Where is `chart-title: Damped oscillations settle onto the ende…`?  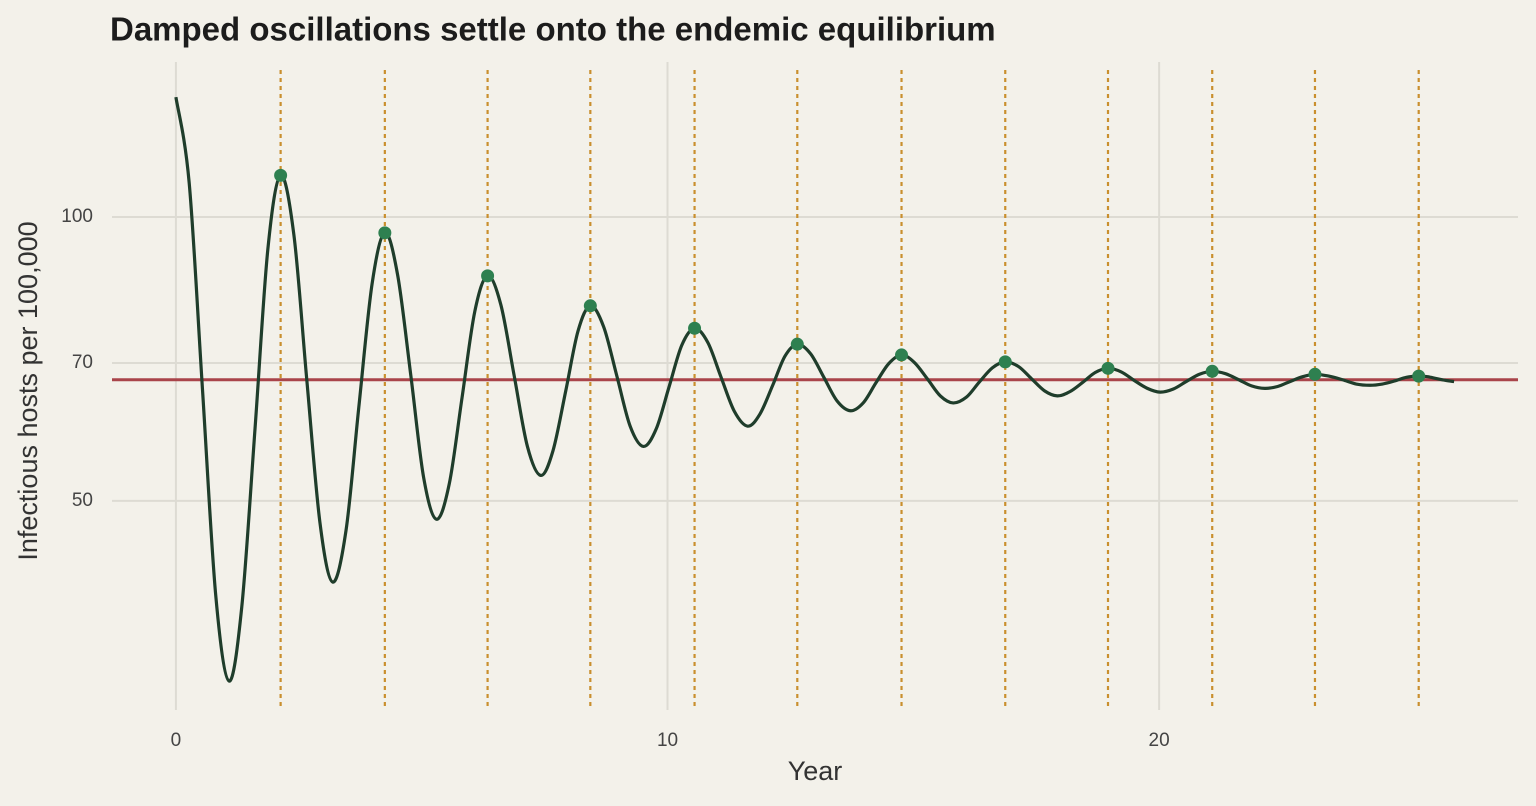 chart-title: Damped oscillations settle onto the ende… is located at coordinates (553, 29).